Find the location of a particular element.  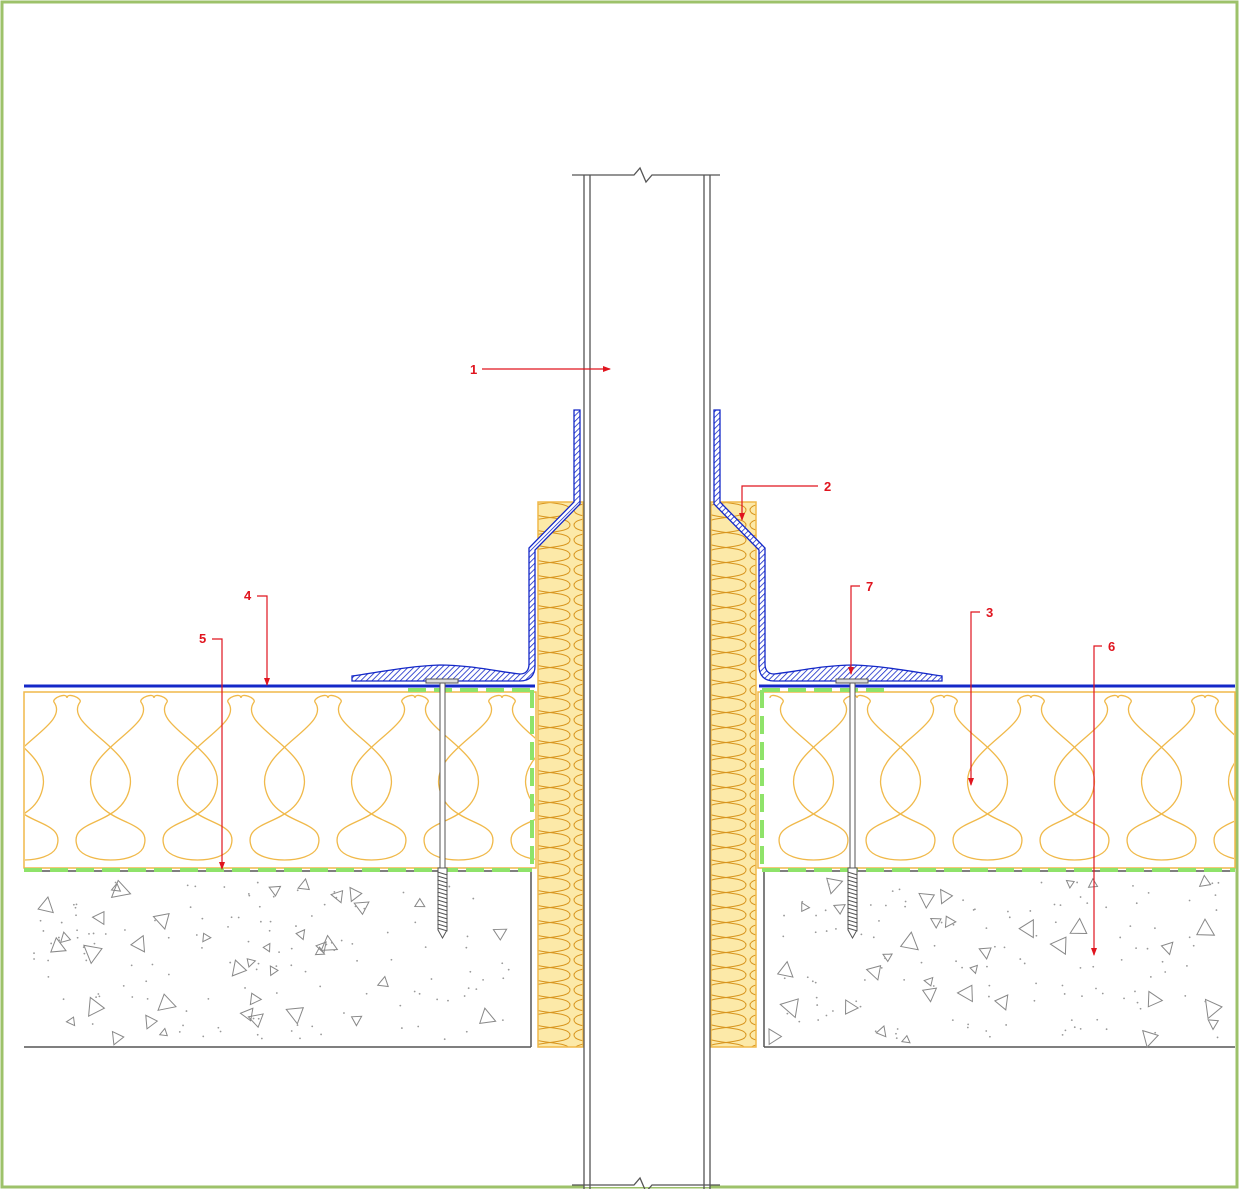

callout-2-label: 2 is located at coordinates (827, 486).